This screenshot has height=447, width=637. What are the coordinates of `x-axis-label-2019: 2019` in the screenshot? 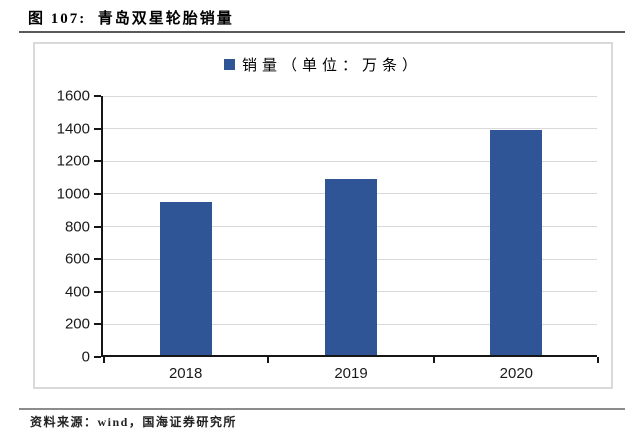 It's located at (351, 373).